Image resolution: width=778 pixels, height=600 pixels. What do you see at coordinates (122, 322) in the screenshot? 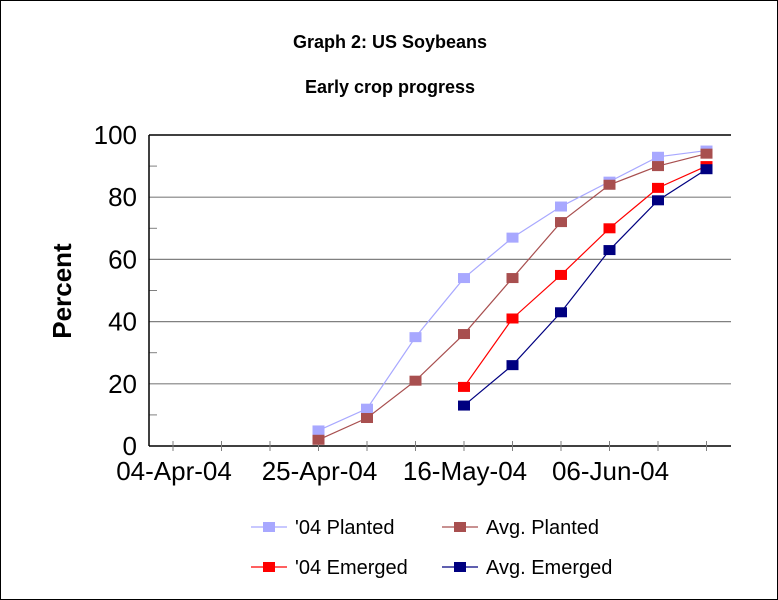
I see `y-tick-label: 40` at bounding box center [122, 322].